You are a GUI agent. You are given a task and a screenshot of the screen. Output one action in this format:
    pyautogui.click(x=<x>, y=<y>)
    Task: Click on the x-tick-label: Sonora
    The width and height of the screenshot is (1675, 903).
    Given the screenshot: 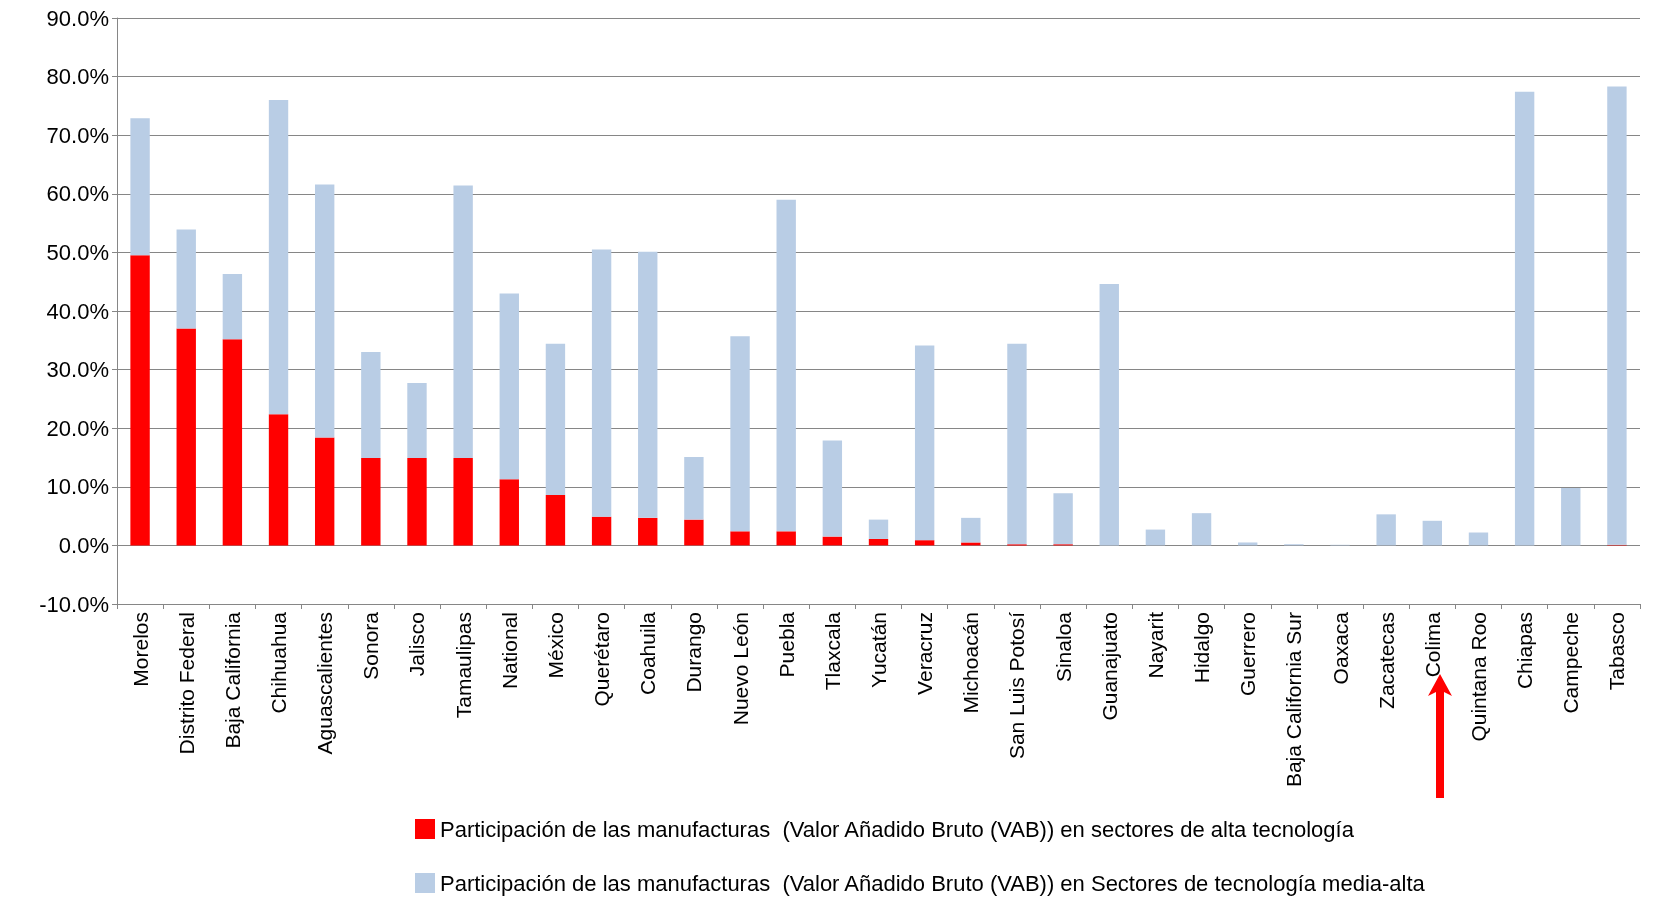 What is the action you would take?
    pyautogui.click(x=371, y=645)
    